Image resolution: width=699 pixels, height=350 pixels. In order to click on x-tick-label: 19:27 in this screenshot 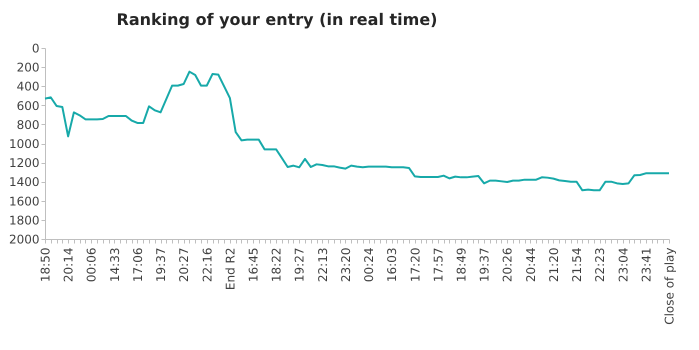, I will do `click(299, 265)`.